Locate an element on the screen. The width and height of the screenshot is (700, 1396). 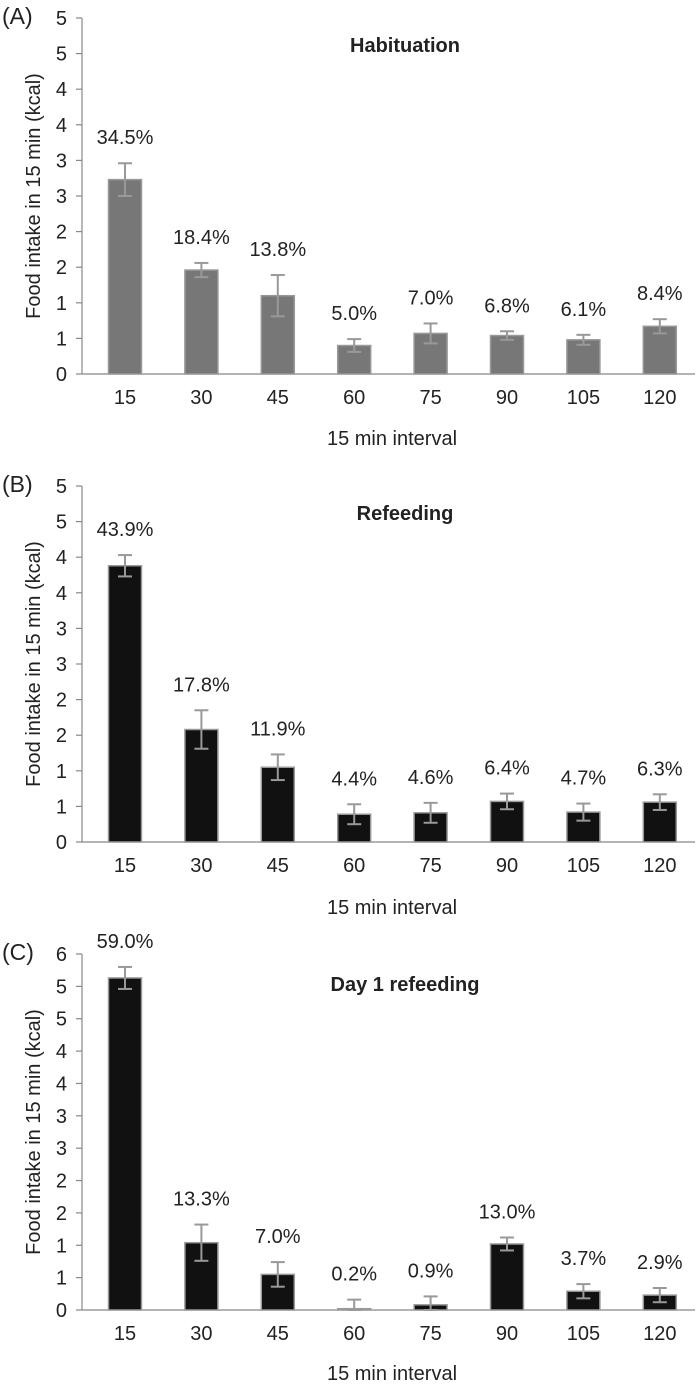
percent-label: 3.7% is located at coordinates (584, 1259).